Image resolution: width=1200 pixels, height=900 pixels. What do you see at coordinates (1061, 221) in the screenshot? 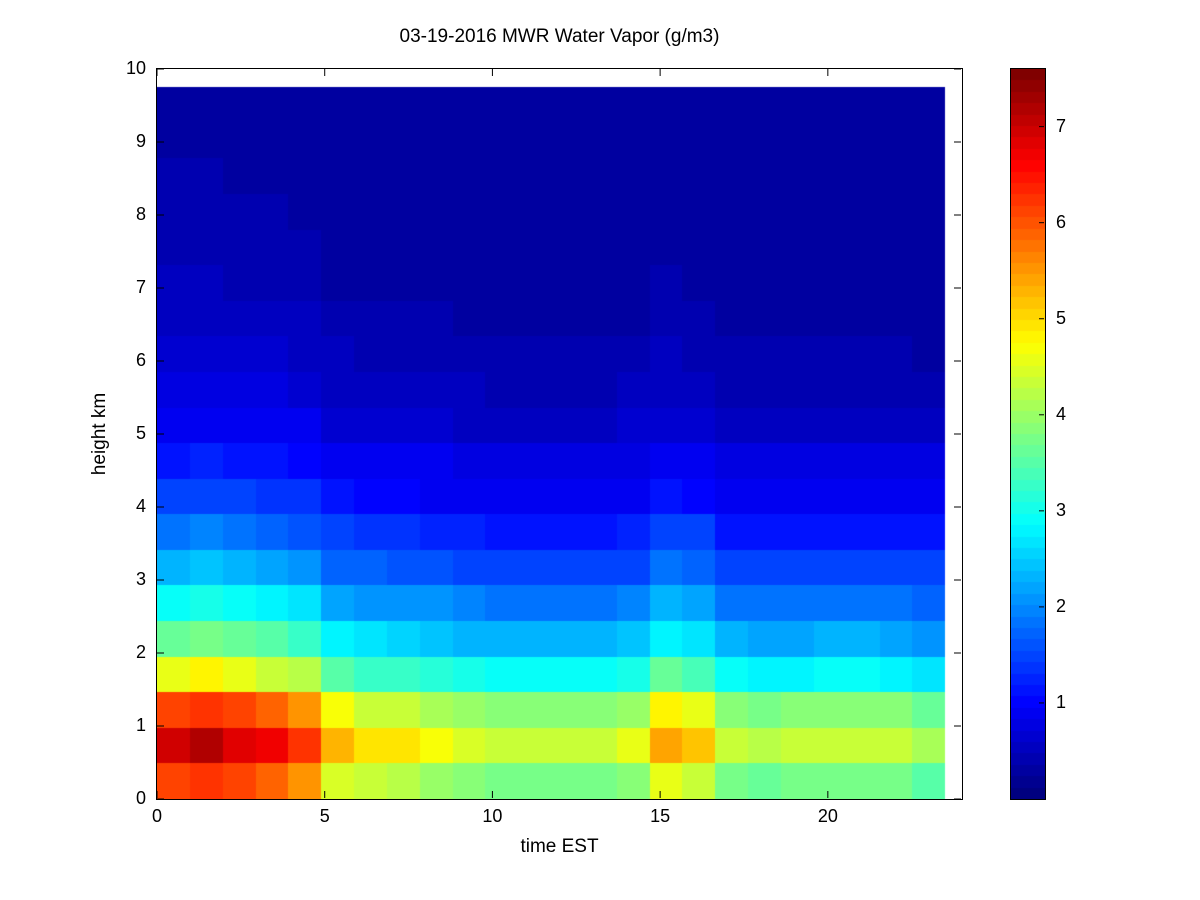
I see `colorbar-tick-label: 6` at bounding box center [1061, 221].